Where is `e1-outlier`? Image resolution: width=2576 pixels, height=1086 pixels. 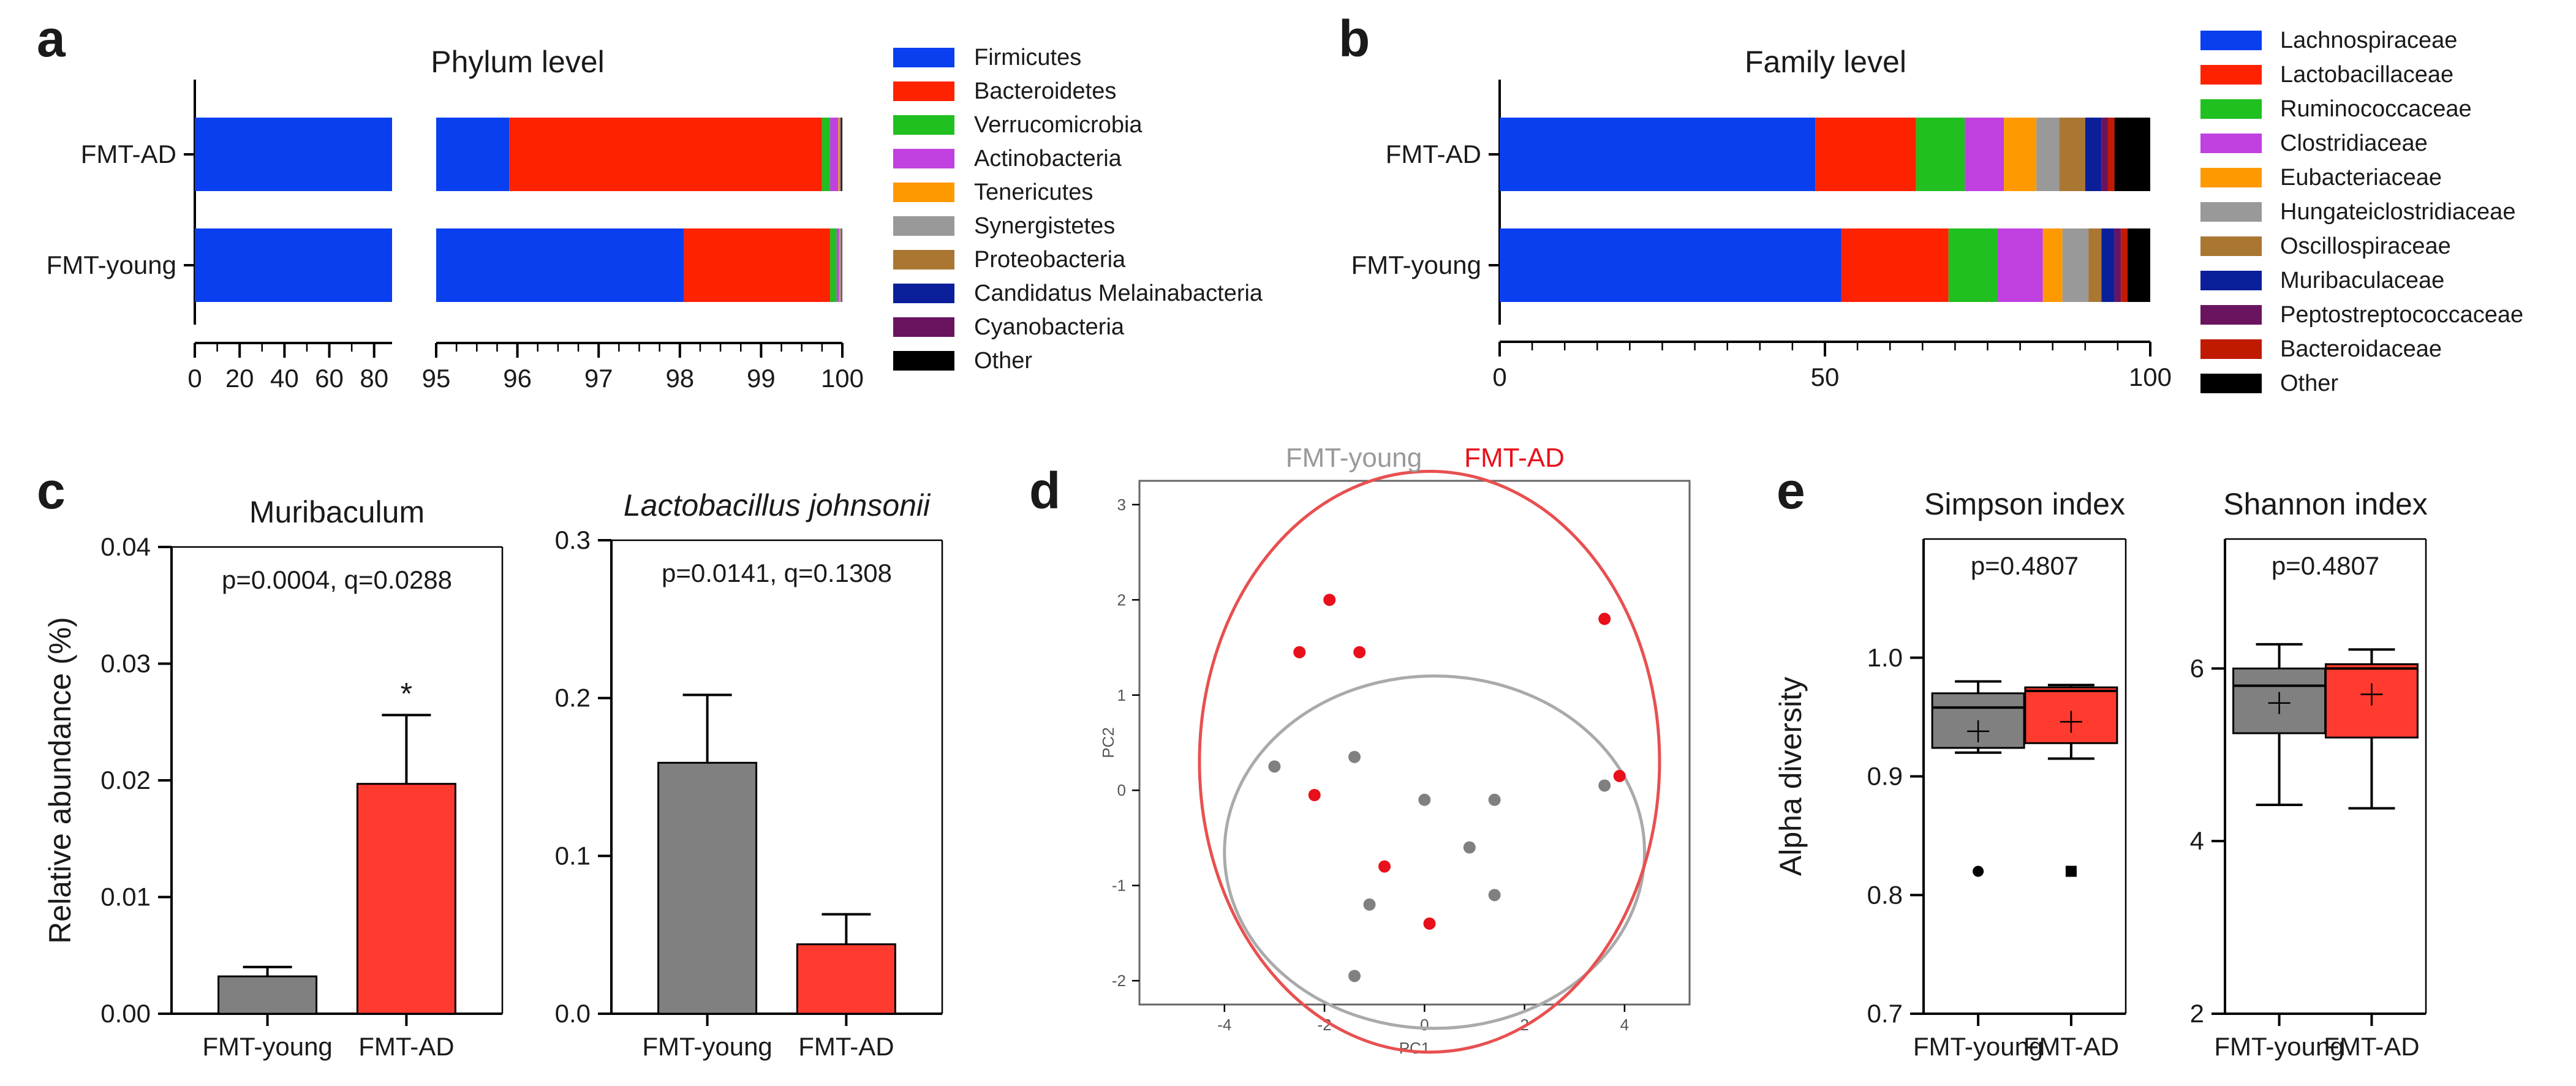
e1-outlier is located at coordinates (2071, 871).